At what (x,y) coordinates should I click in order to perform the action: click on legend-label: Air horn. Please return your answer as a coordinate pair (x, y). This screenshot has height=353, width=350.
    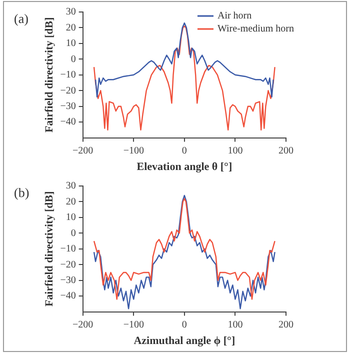
    Looking at the image, I should click on (234, 16).